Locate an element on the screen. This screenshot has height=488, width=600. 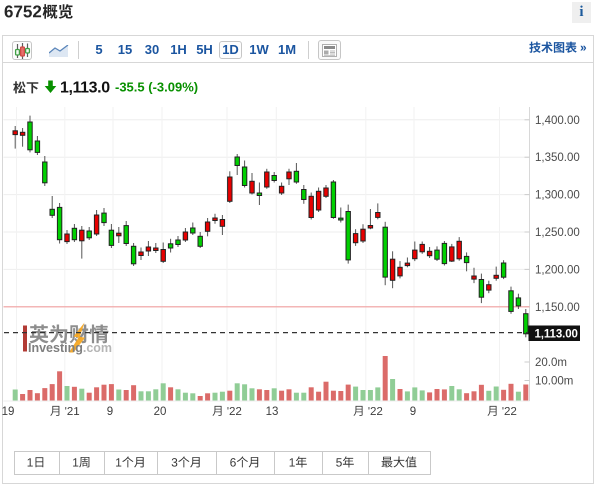
svg-text: 1,400.00 is located at coordinates (557, 121).